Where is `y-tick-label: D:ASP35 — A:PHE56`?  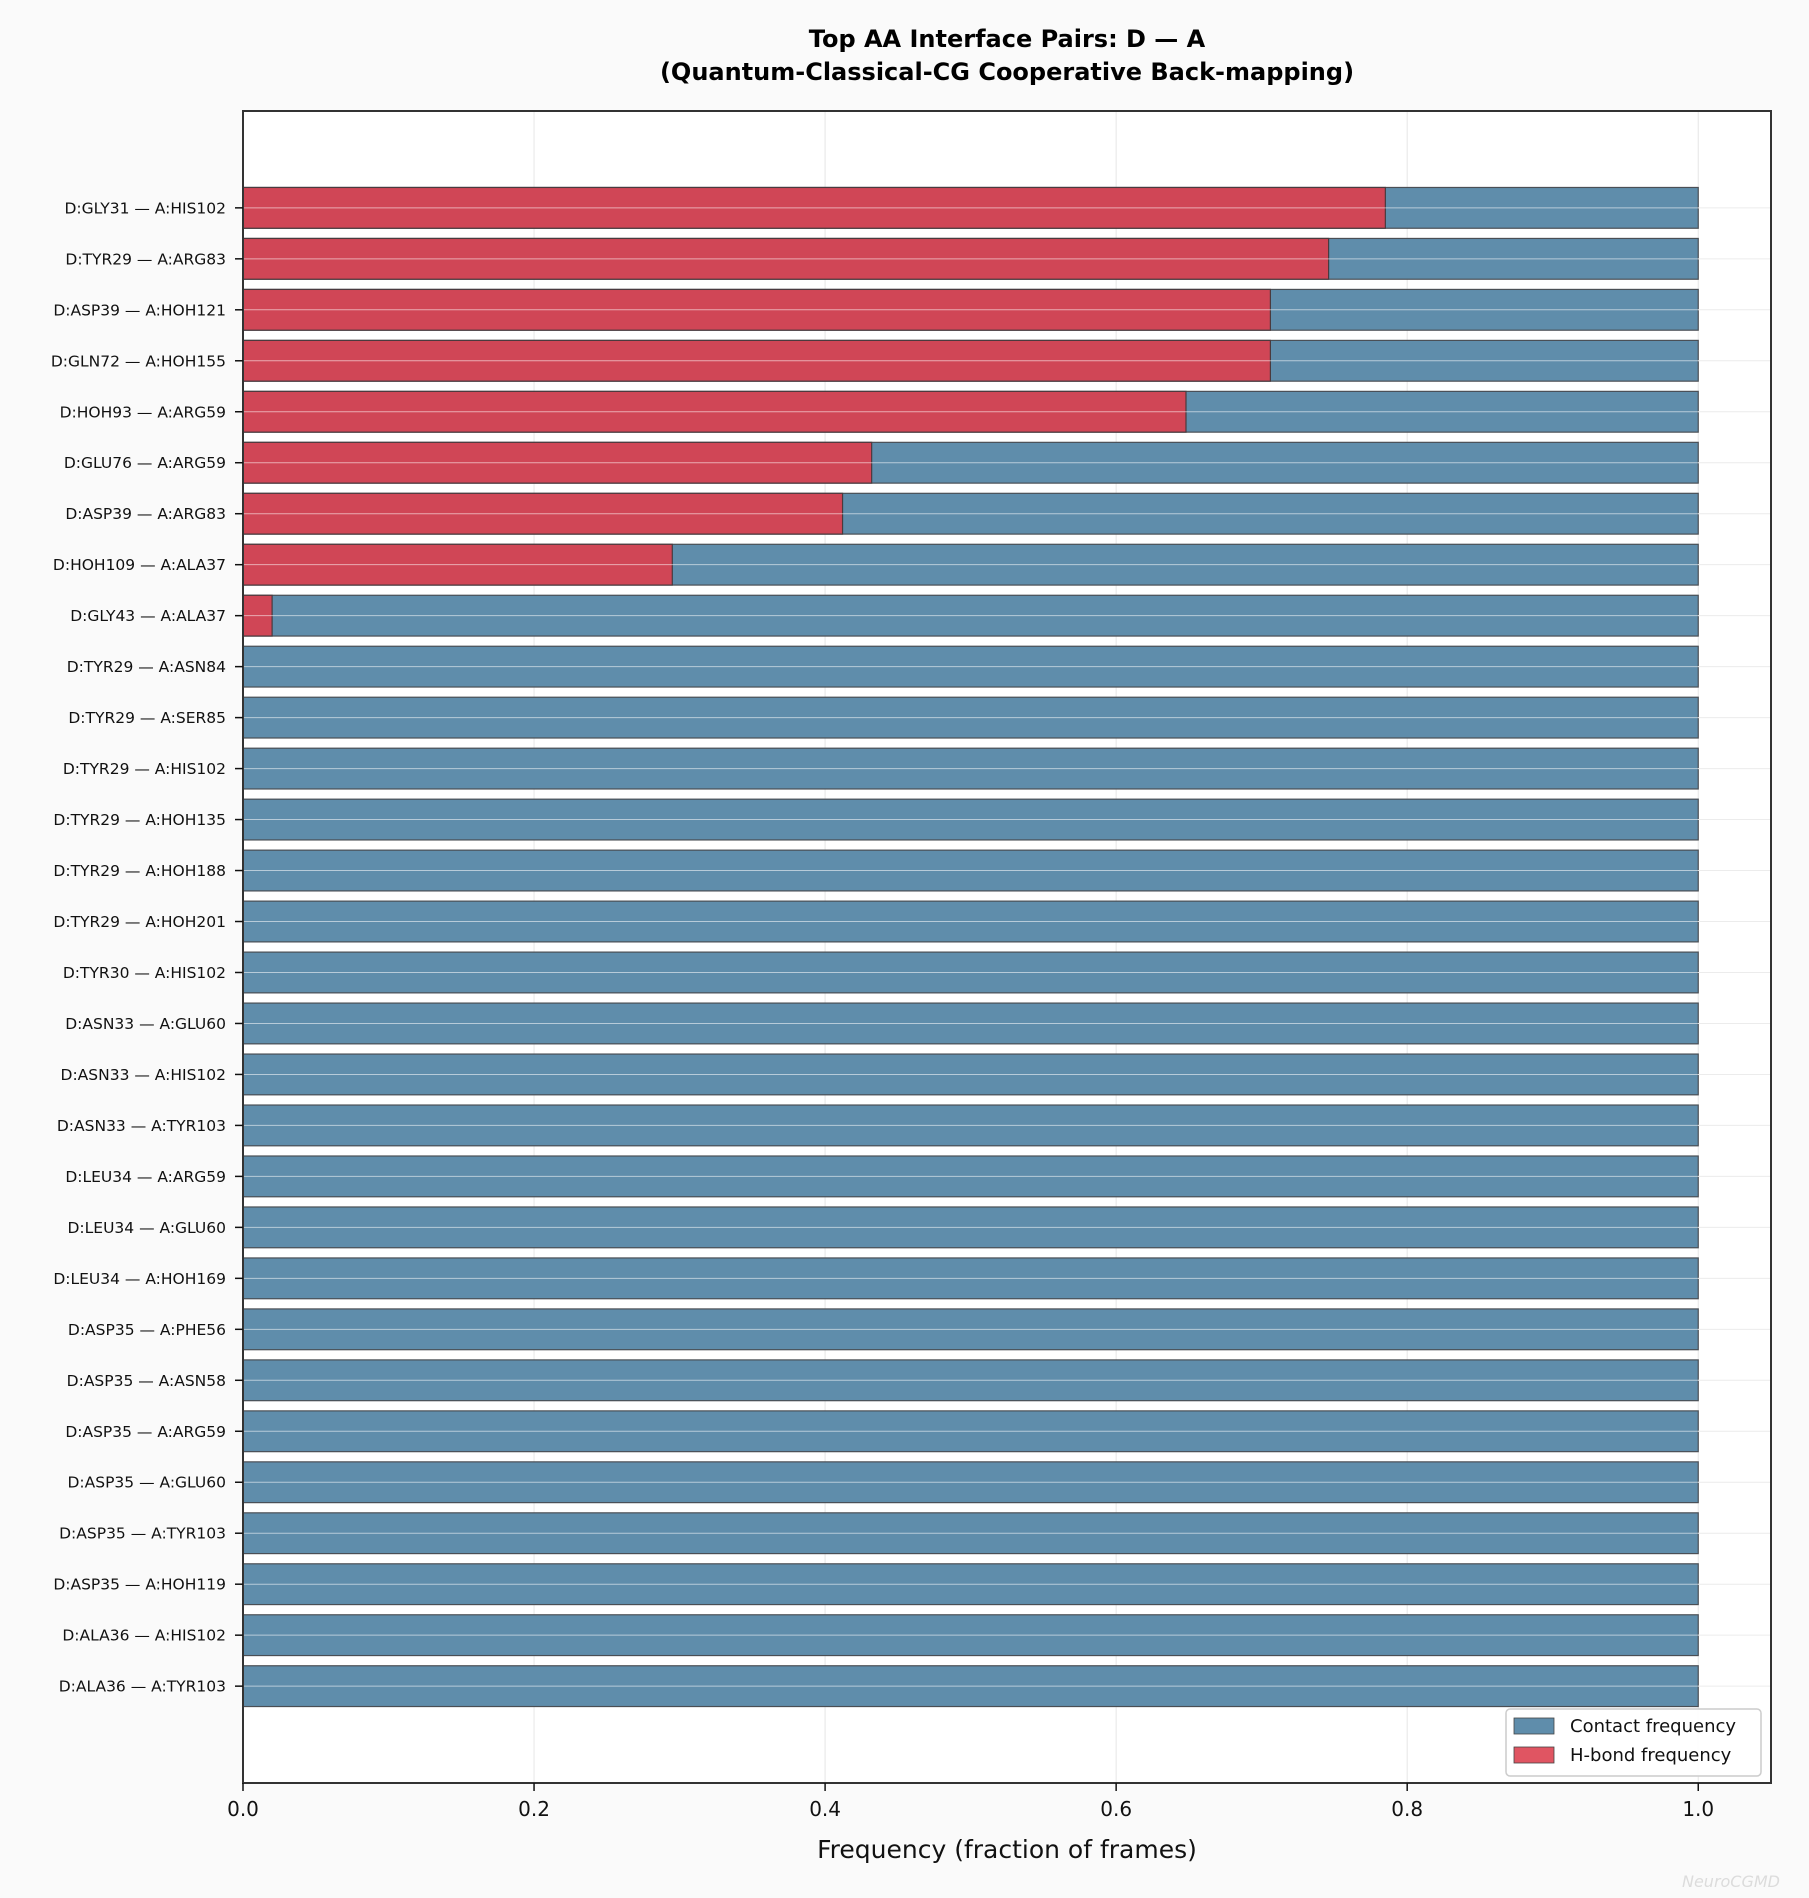 y-tick-label: D:ASP35 — A:PHE56 is located at coordinates (147, 1330).